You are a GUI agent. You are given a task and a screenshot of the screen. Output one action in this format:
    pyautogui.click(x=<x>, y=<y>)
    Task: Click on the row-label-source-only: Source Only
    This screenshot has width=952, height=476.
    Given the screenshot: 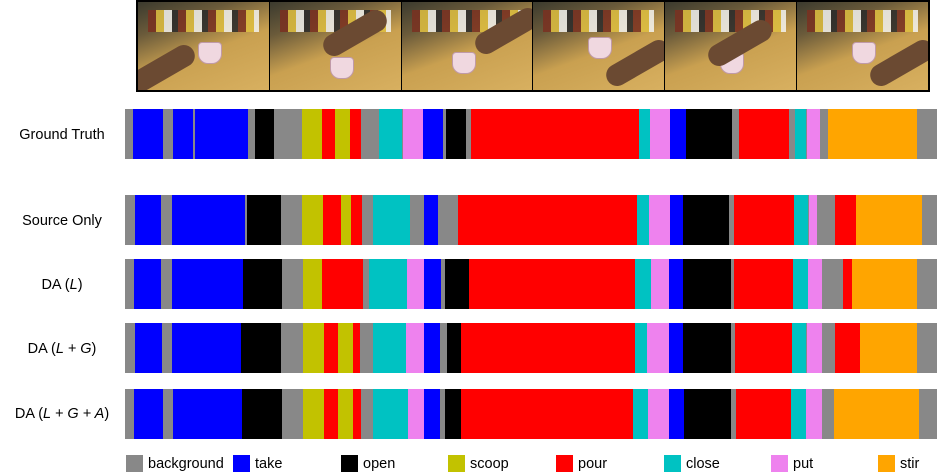 What is the action you would take?
    pyautogui.click(x=62, y=221)
    